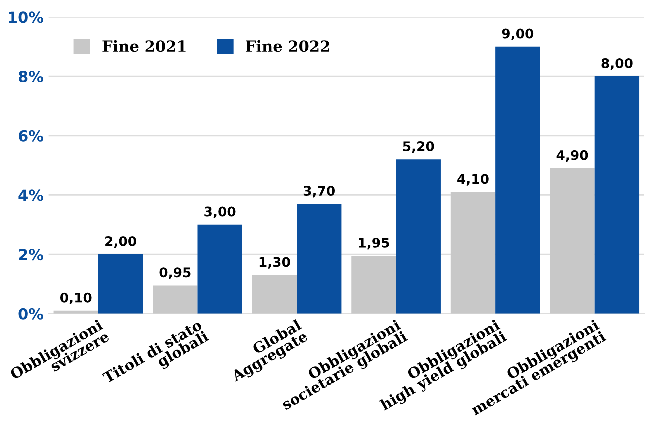  I want to click on data-label: 0,10, so click(76, 298).